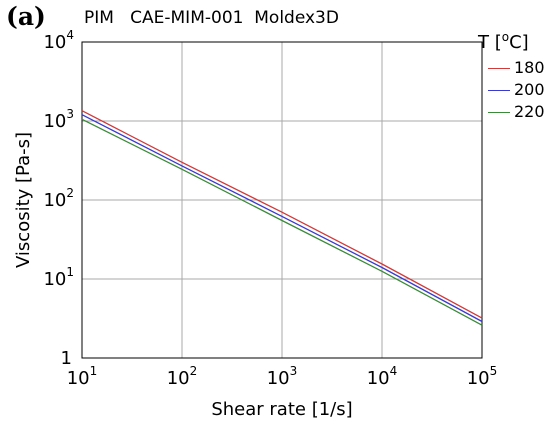  I want to click on legend-label: 220, so click(529, 111).